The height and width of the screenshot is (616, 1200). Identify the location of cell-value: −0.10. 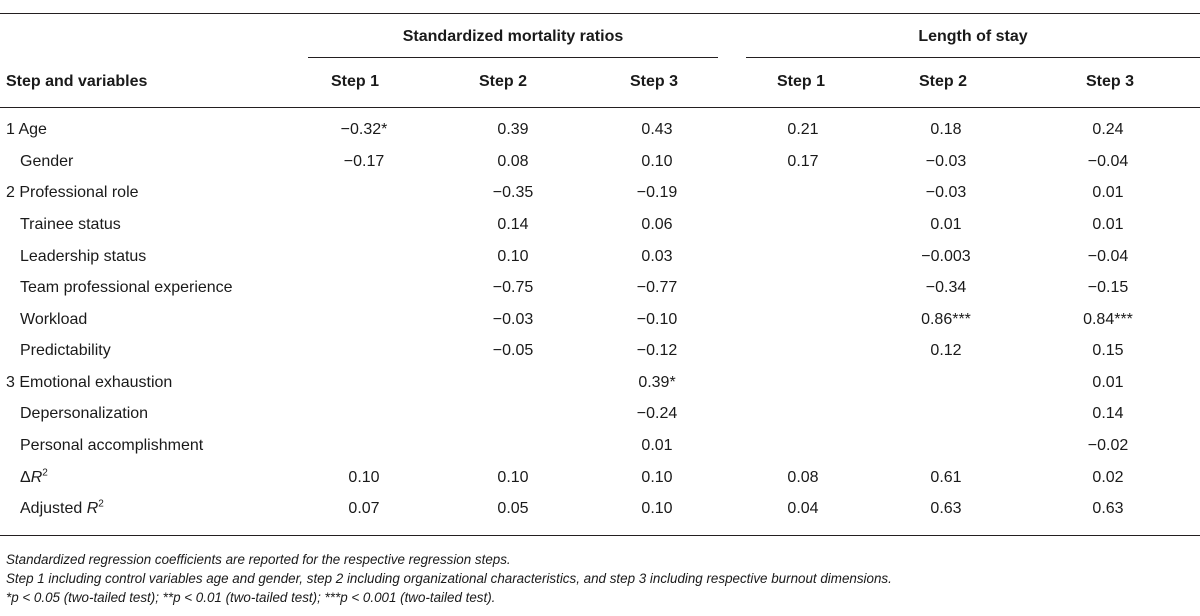
(657, 319).